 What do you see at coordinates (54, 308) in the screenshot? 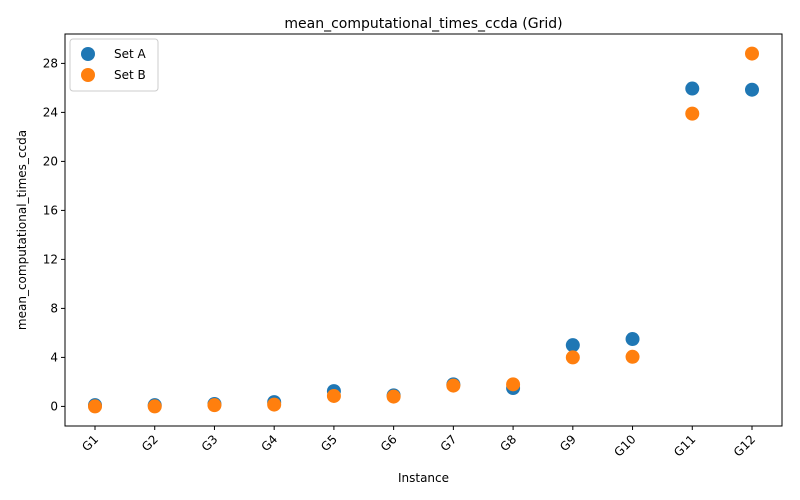
I see `y-tick-label: 8` at bounding box center [54, 308].